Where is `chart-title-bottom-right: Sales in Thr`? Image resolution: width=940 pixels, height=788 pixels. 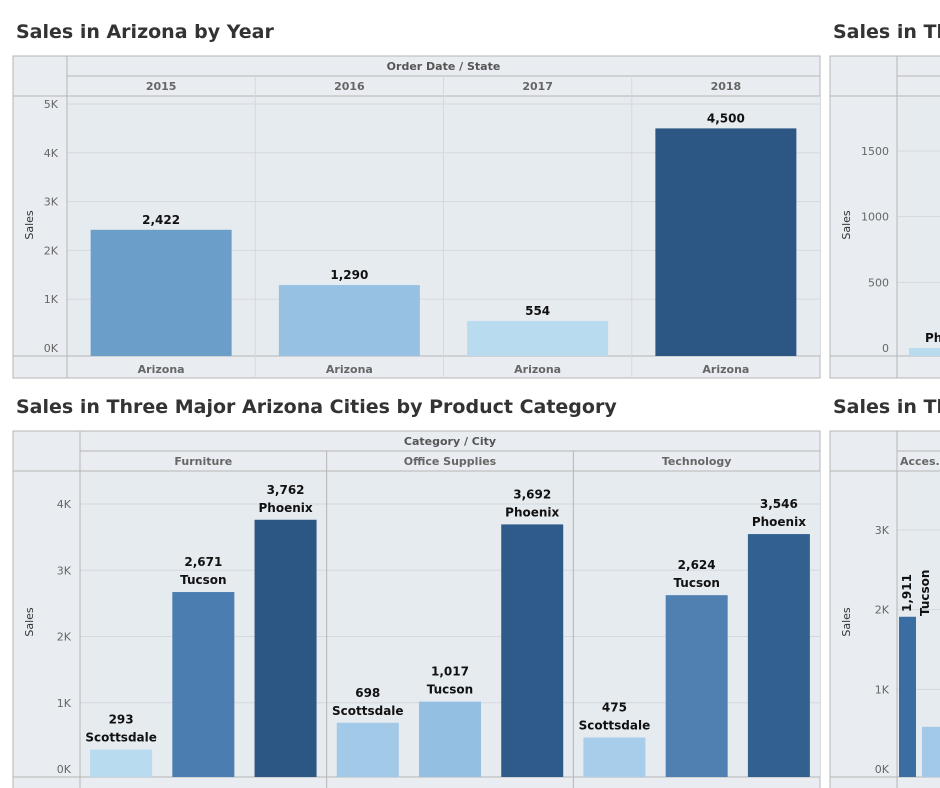 chart-title-bottom-right: Sales in Thr is located at coordinates (886, 407).